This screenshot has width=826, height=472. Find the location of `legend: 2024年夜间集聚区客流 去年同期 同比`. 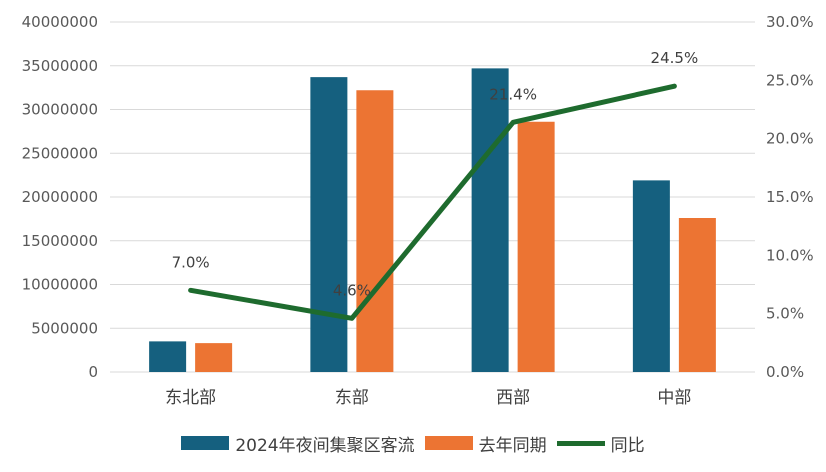

legend: 2024年夜间集聚区客流 去年同期 同比 is located at coordinates (413, 443).